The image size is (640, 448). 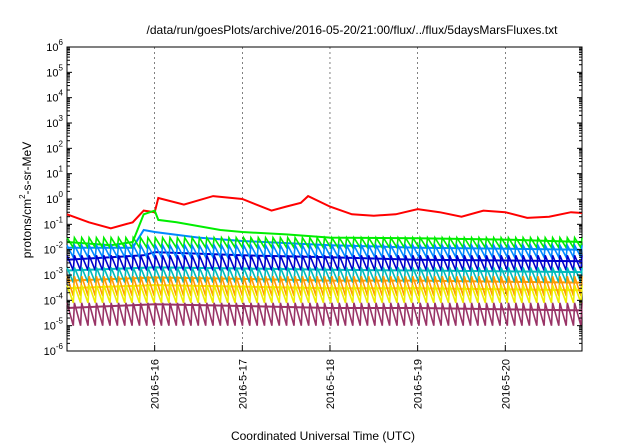 I want to click on y-tick-label: 10¹, so click(x=54, y=173).